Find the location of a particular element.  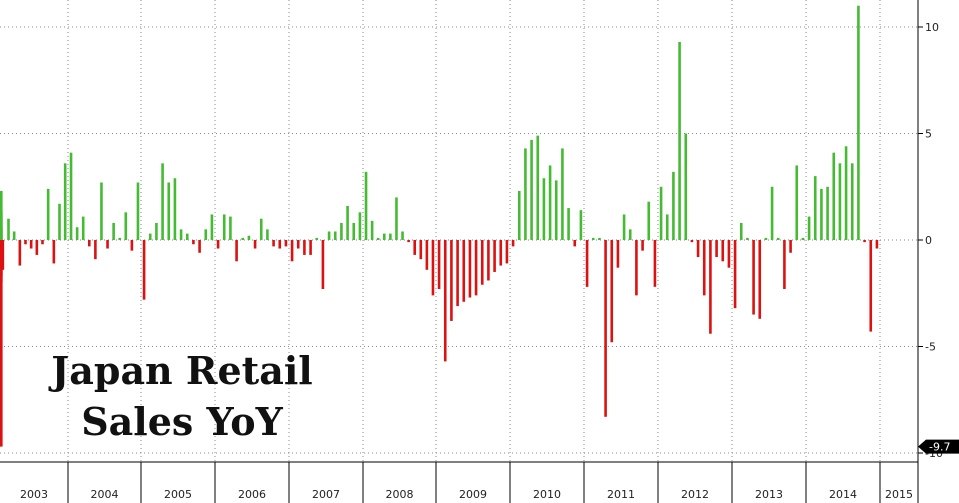

x-tick-label-9: 2012 is located at coordinates (695, 494).